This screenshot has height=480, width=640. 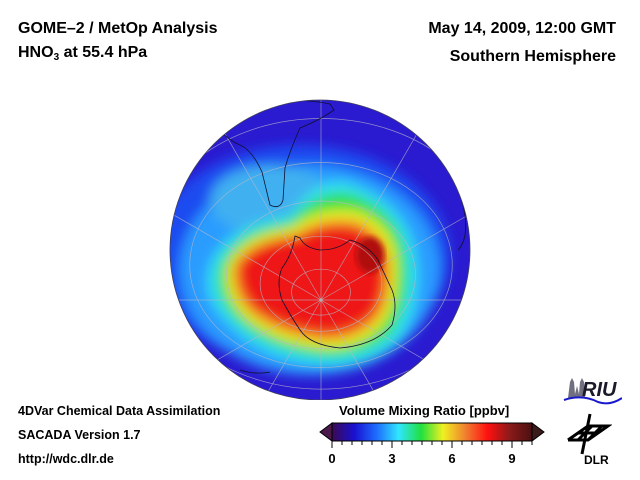 What do you see at coordinates (576, 388) in the screenshot?
I see `cathedral-icon` at bounding box center [576, 388].